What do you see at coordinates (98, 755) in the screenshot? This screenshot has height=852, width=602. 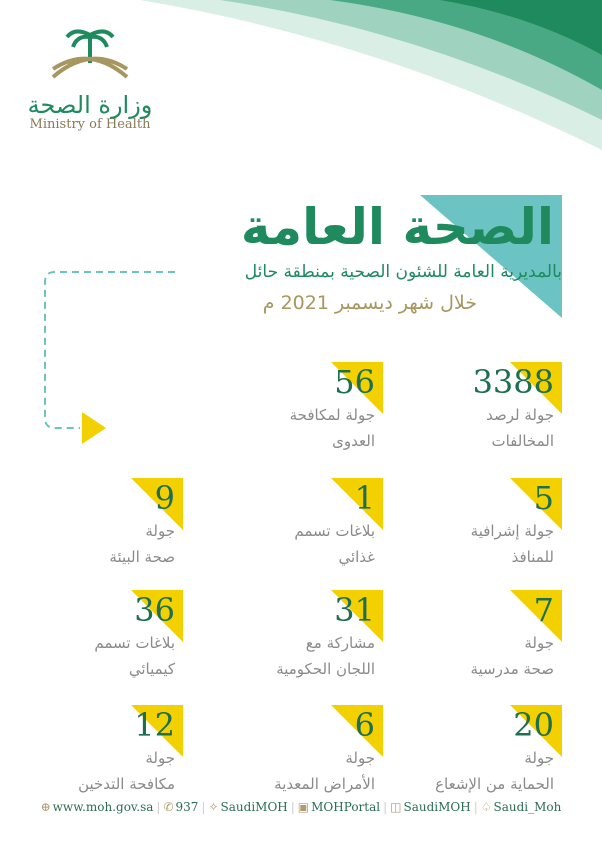 I see `stat-item: 12 جولة مكافحة التدخين` at bounding box center [98, 755].